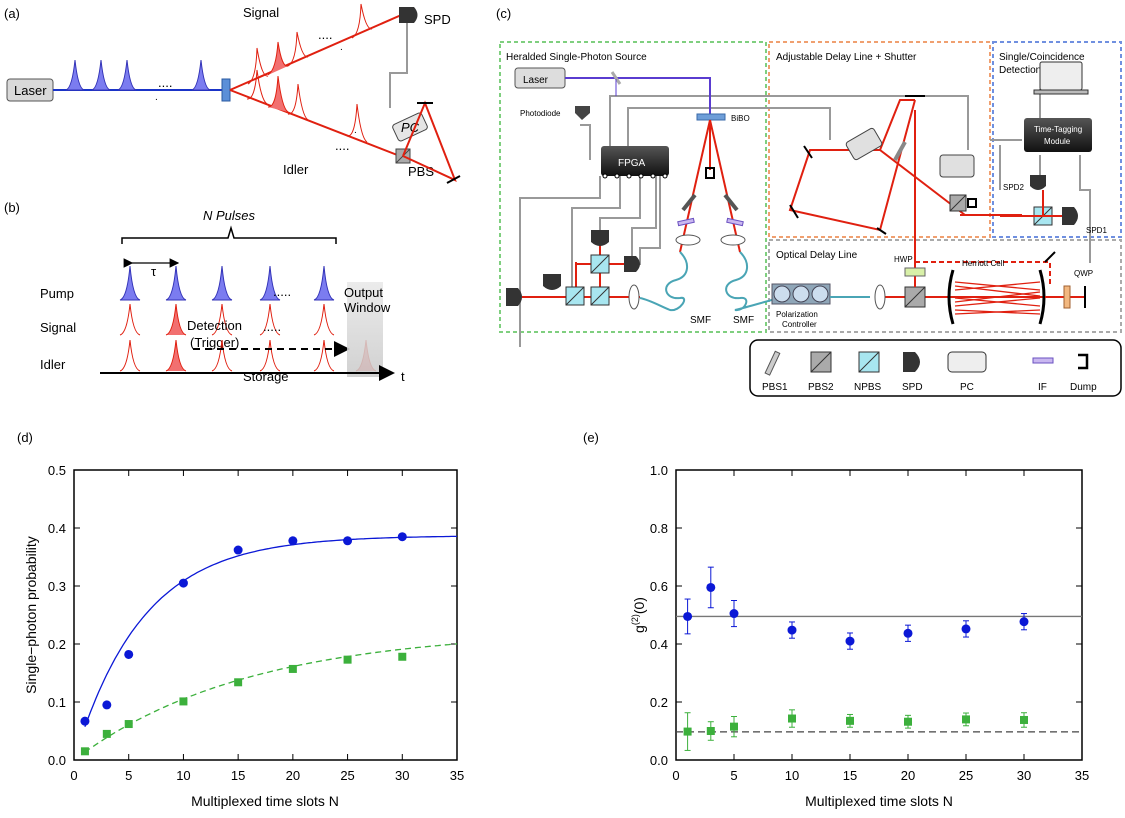 The image size is (1125, 818). I want to click on optical-delay-optics, so click(980, 217).